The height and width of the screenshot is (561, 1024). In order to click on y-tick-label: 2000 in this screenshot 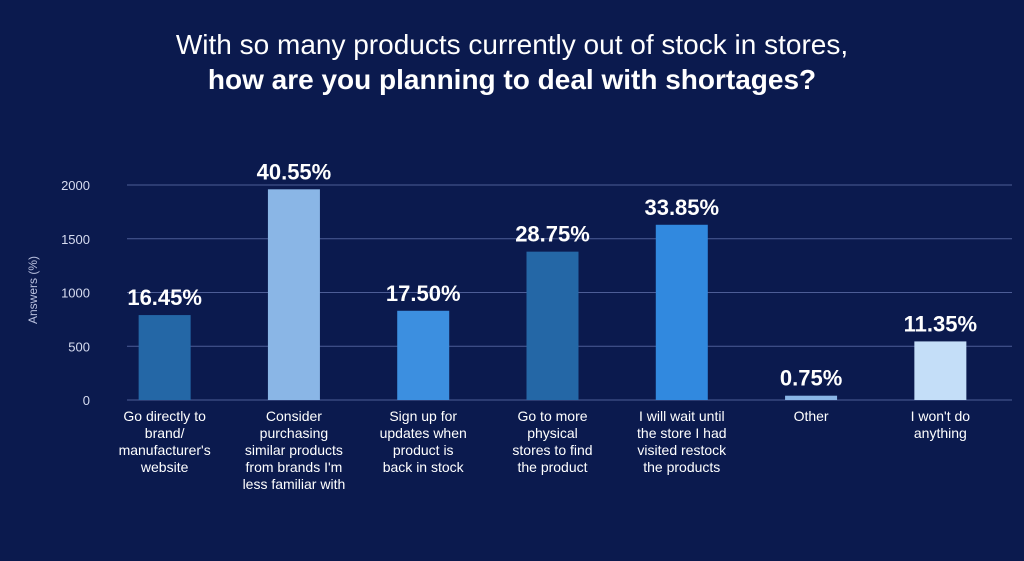, I will do `click(75, 185)`.